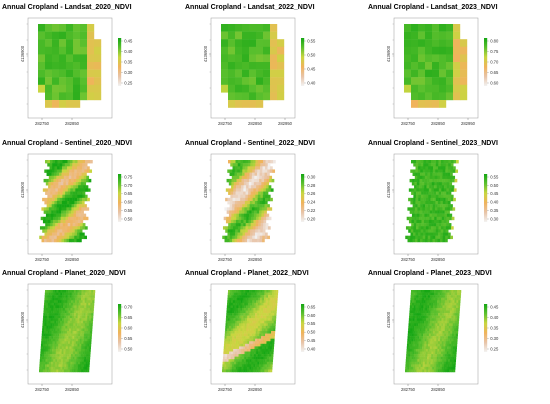  What do you see at coordinates (250, 7) in the screenshot?
I see `chart-title: Annual Cropland - Landsat_2022_NDVI` at bounding box center [250, 7].